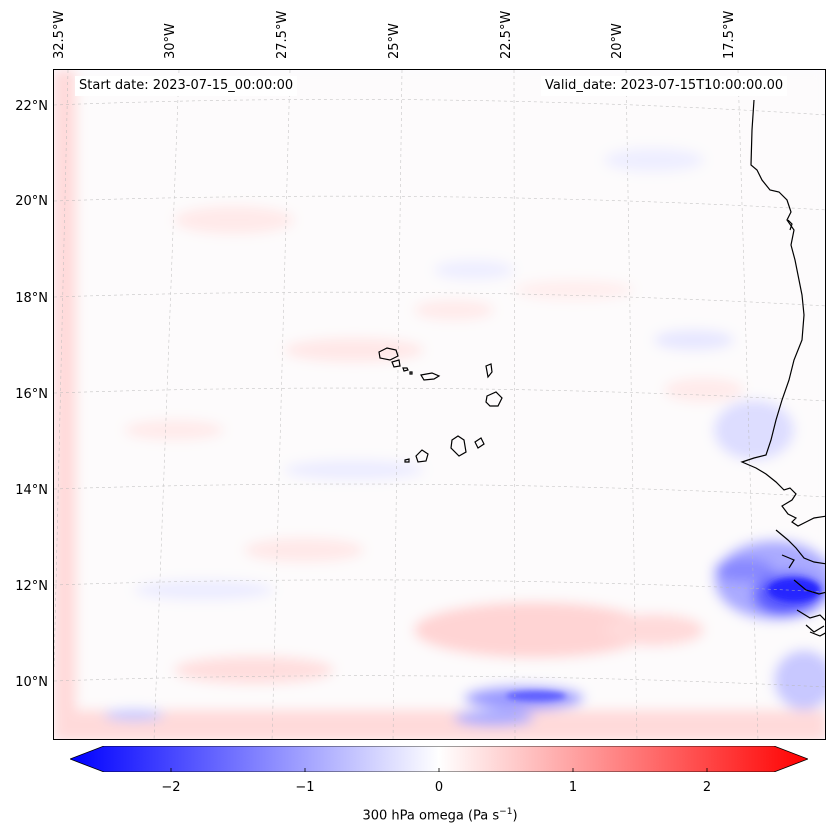  I want to click on start-date-label: Start date: 2023-07-15_00:00:00, so click(186, 86).